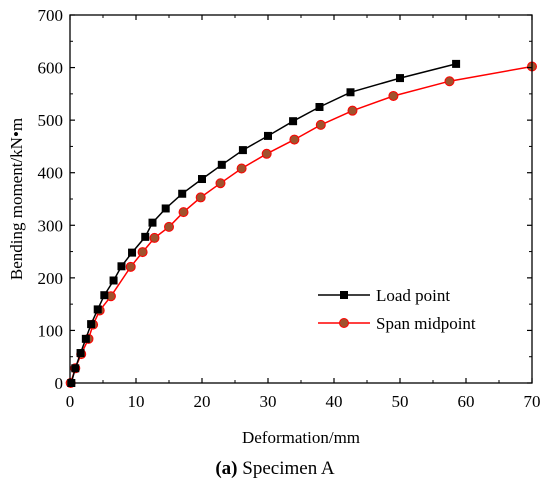  What do you see at coordinates (268, 401) in the screenshot?
I see `x-tick-label: 30` at bounding box center [268, 401].